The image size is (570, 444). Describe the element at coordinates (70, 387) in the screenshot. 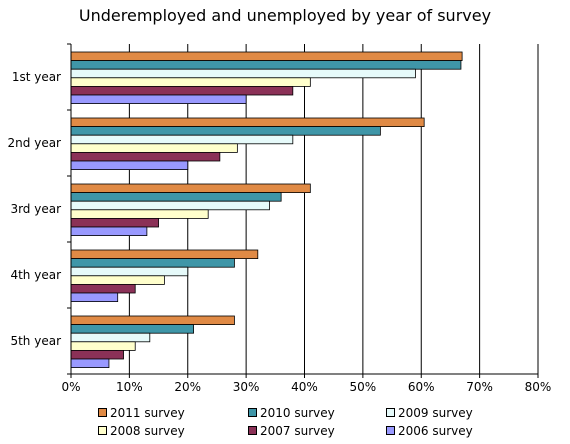

I see `x-tick-label: 0%` at that location.